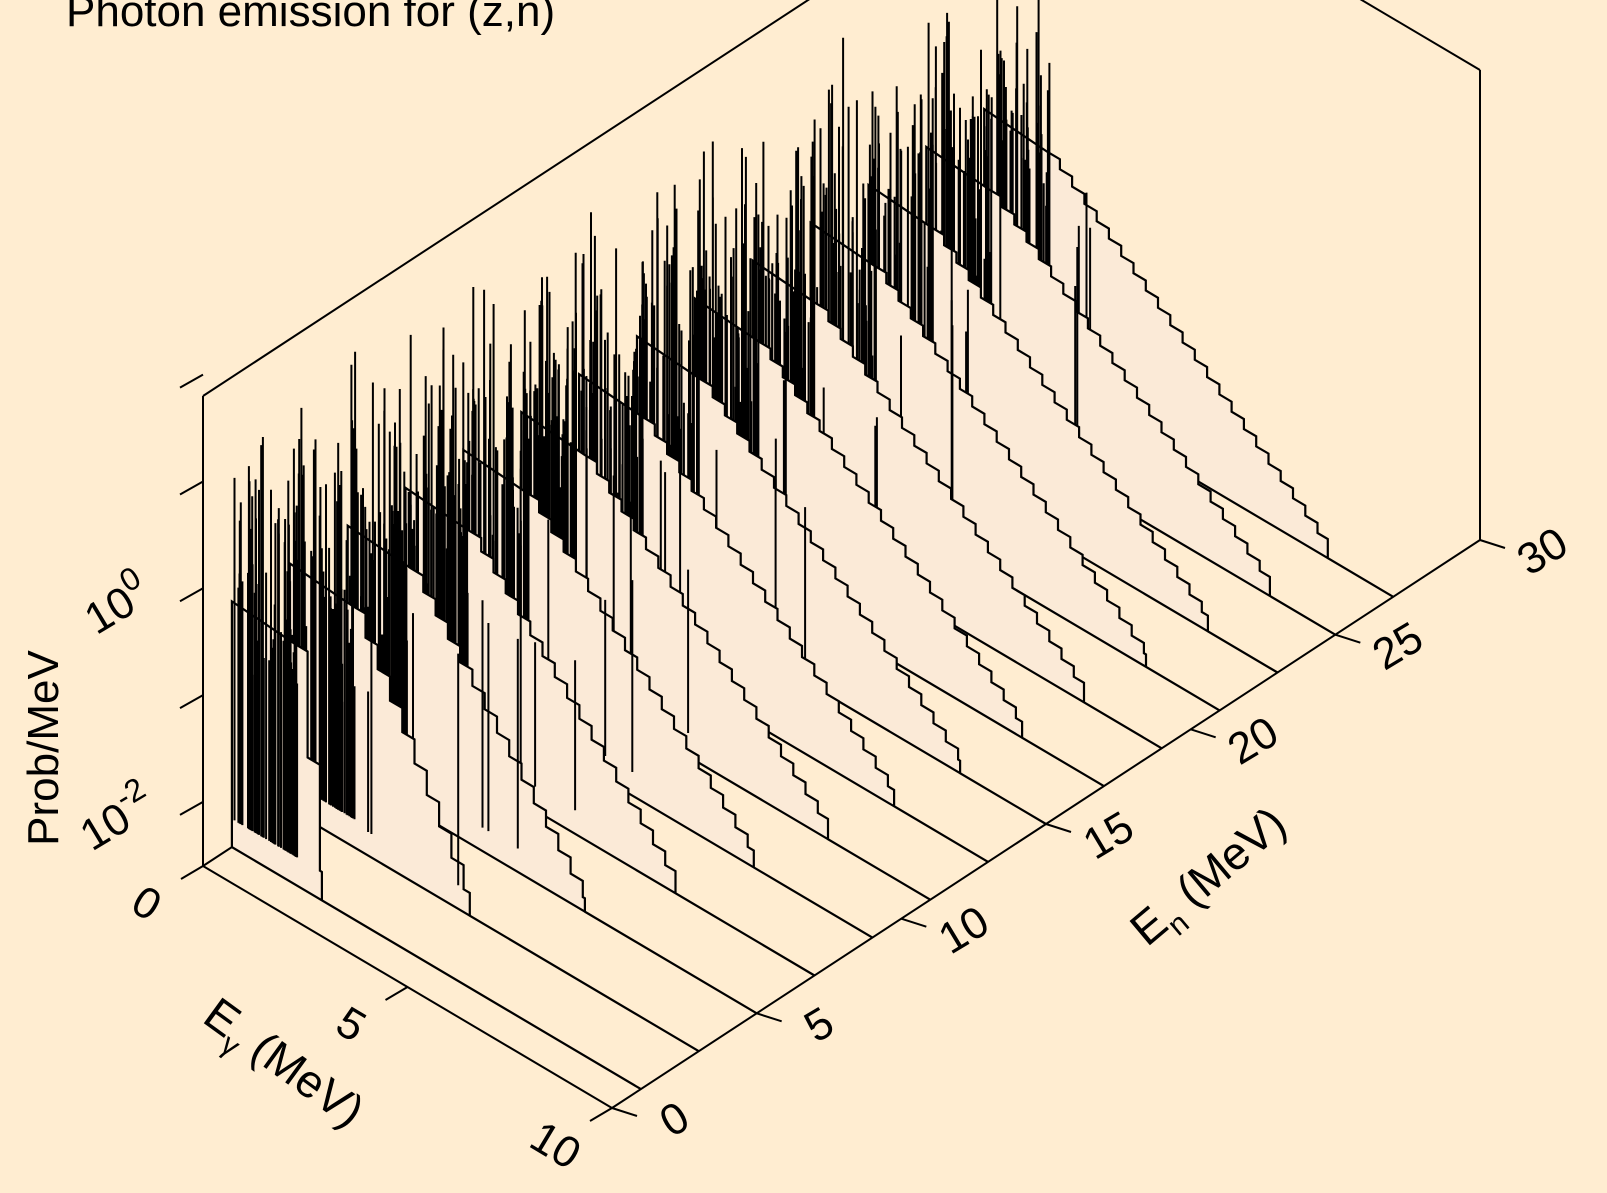 The image size is (1607, 1193). What do you see at coordinates (1253, 740) in the screenshot?
I see `y-tick-label: 20` at bounding box center [1253, 740].